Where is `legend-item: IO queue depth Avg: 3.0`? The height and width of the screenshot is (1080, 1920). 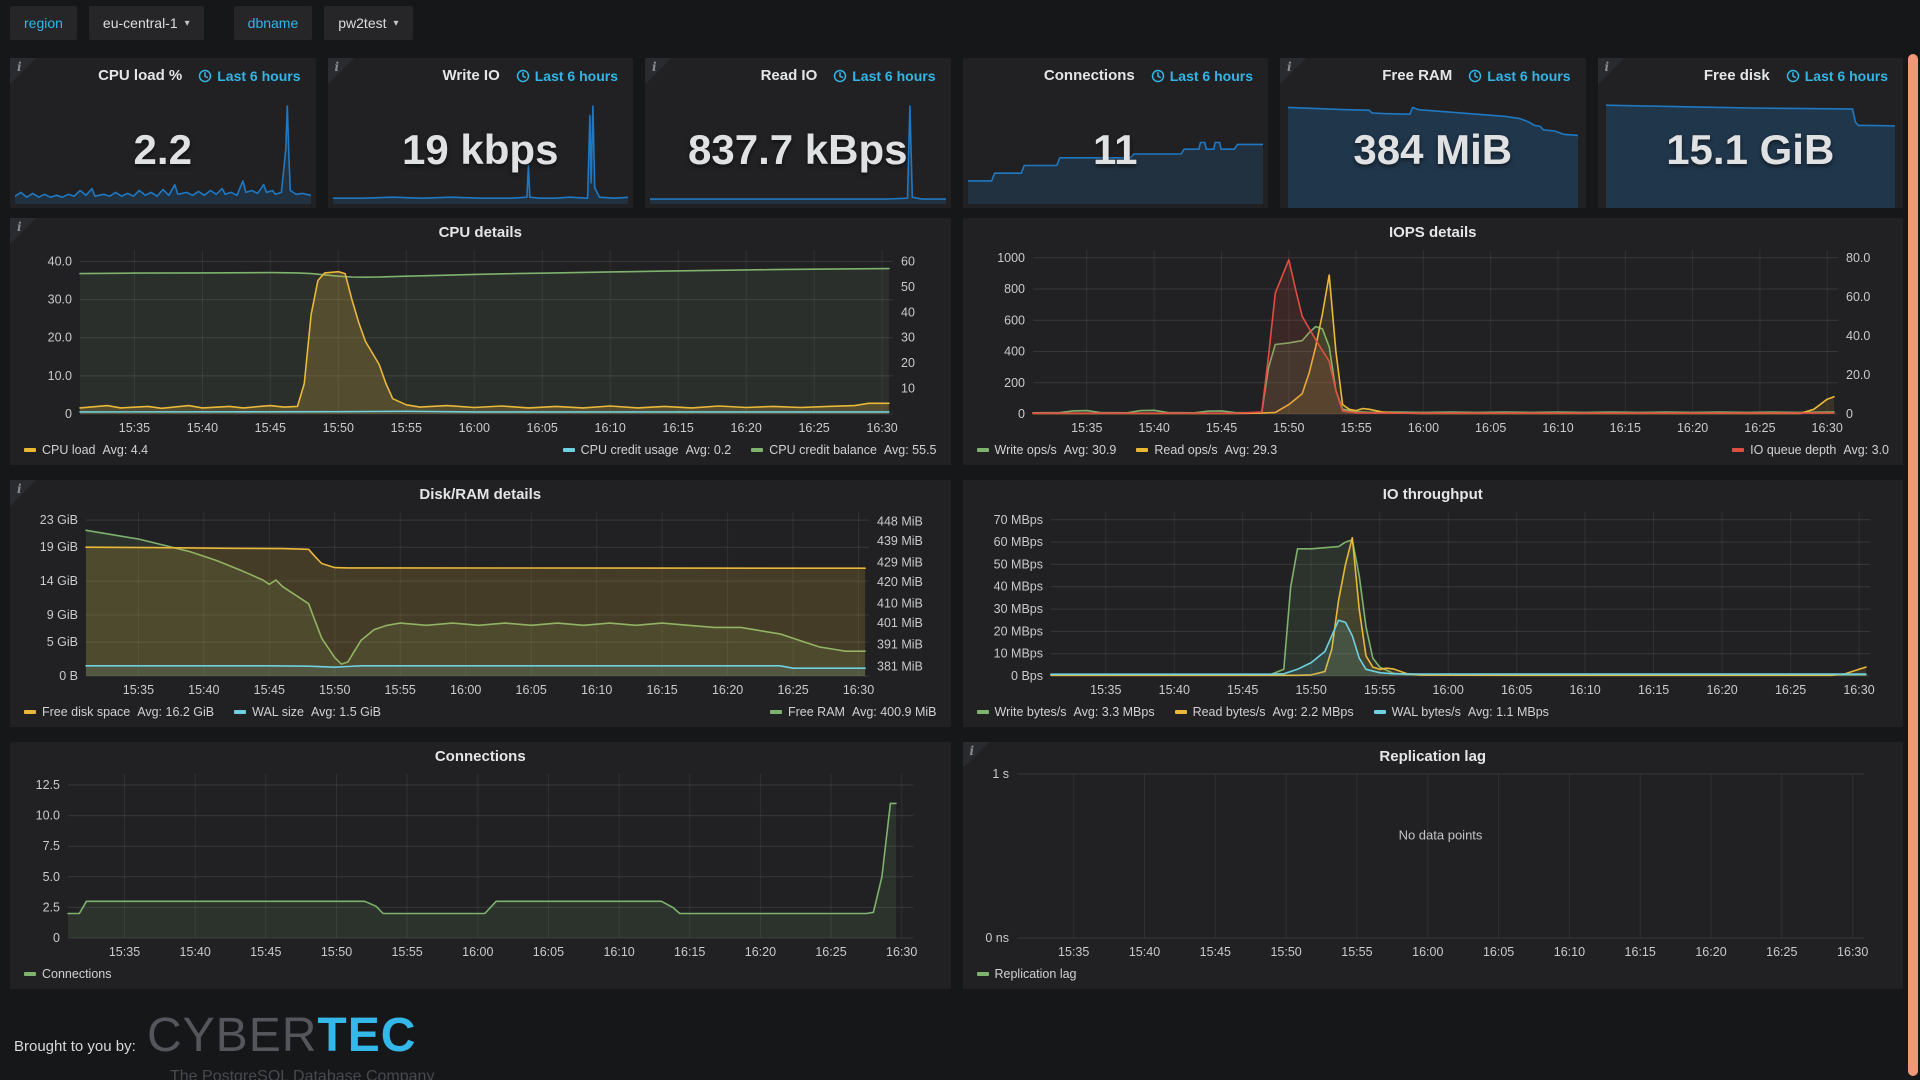 legend-item: IO queue depth Avg: 3.0 is located at coordinates (1810, 450).